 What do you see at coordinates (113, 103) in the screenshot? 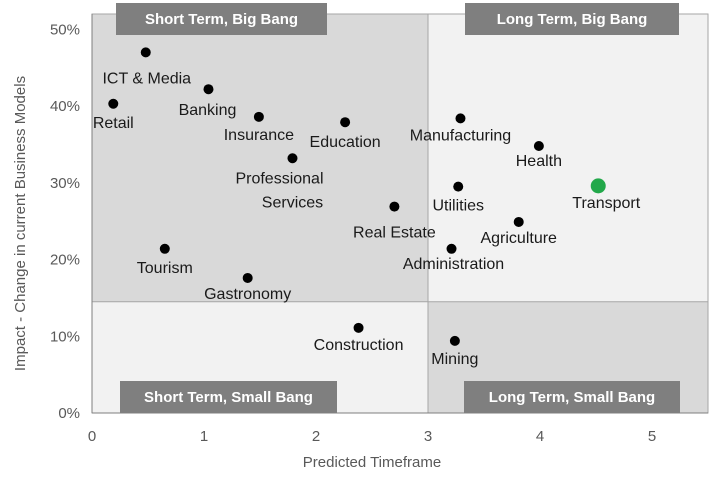
I see `data-point-retail` at bounding box center [113, 103].